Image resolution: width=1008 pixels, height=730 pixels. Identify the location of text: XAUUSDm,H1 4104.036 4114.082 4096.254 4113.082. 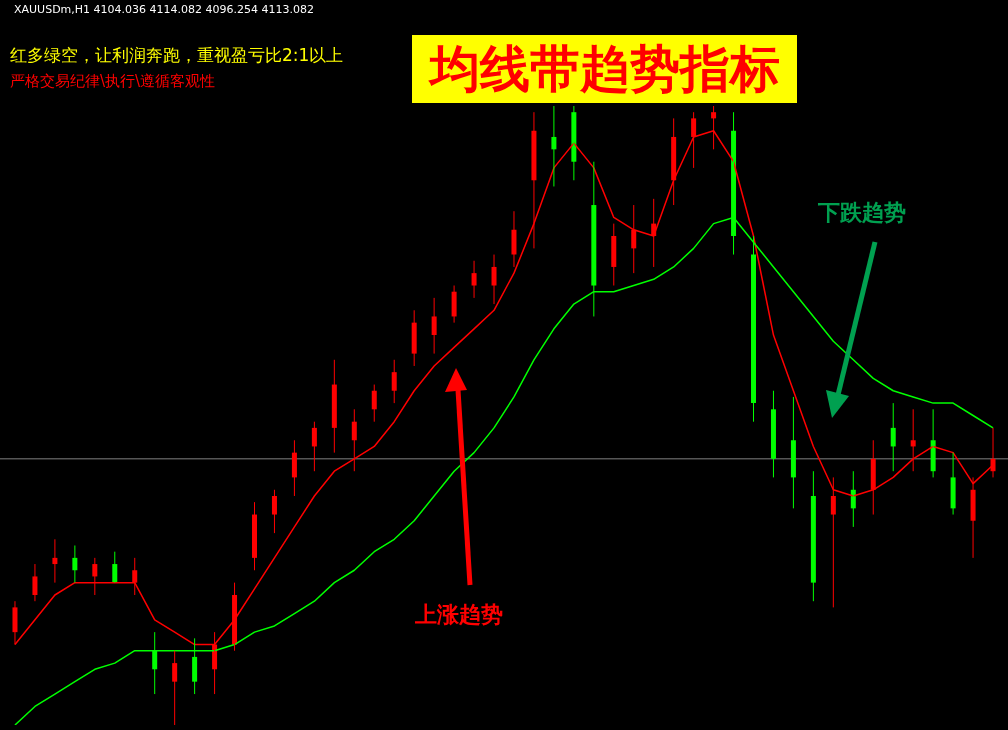
(164, 9).